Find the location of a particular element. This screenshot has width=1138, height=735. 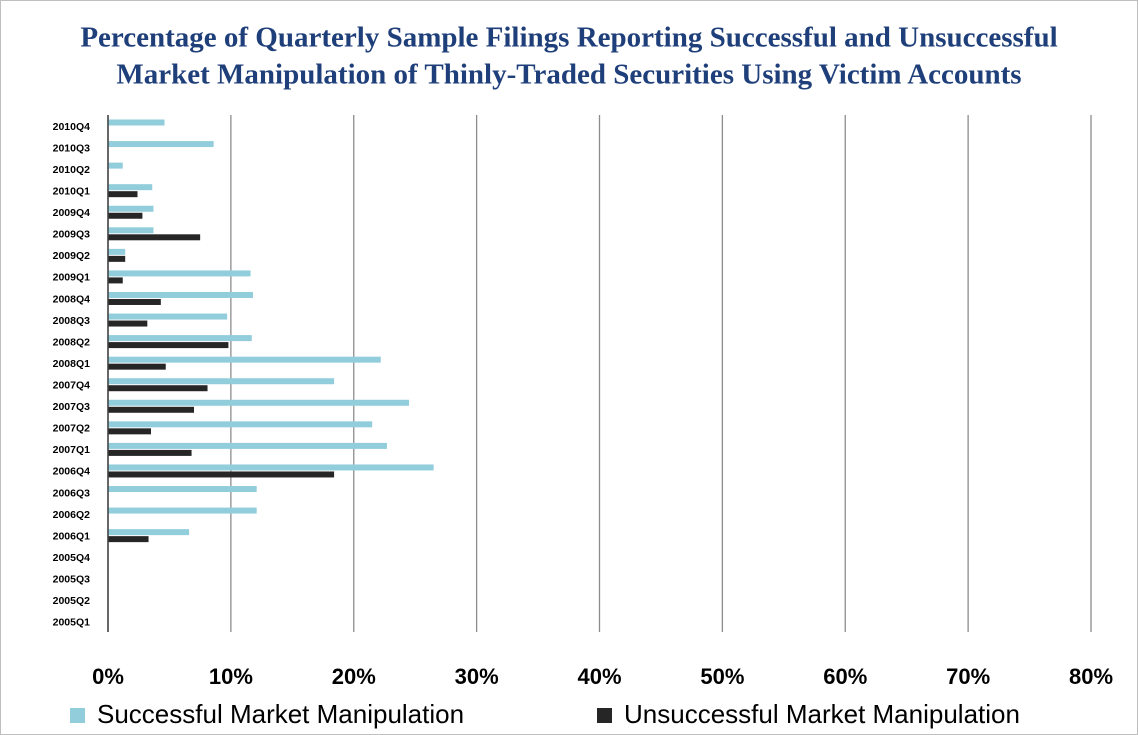

y-tick-label: 2008Q4 is located at coordinates (72, 299).